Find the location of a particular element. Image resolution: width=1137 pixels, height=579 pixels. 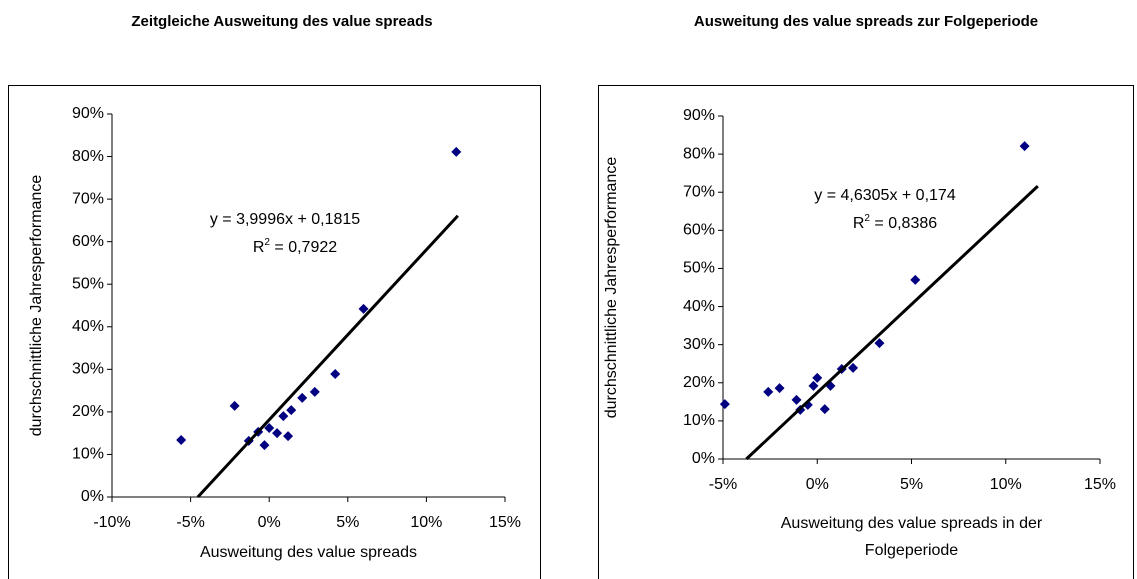

r-squared: R2 = 0,8386 is located at coordinates (895, 223).